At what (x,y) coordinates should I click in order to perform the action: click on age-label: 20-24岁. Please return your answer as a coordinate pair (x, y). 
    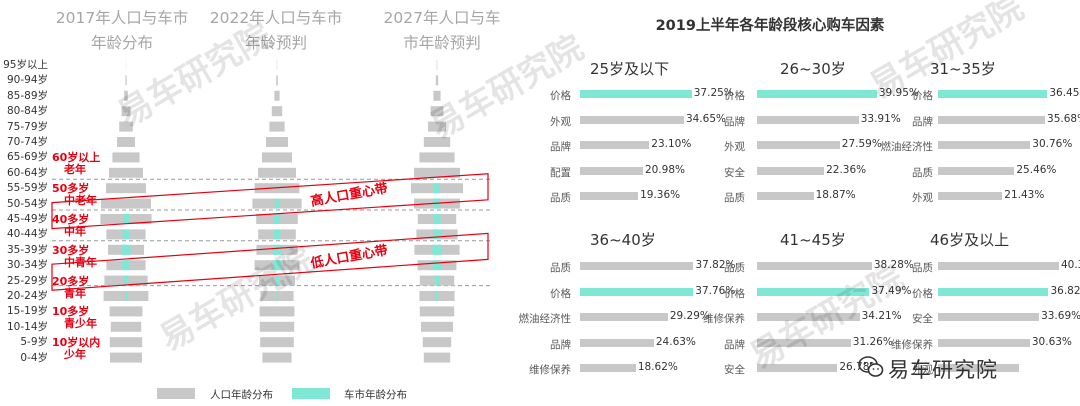
    Looking at the image, I should click on (27, 296).